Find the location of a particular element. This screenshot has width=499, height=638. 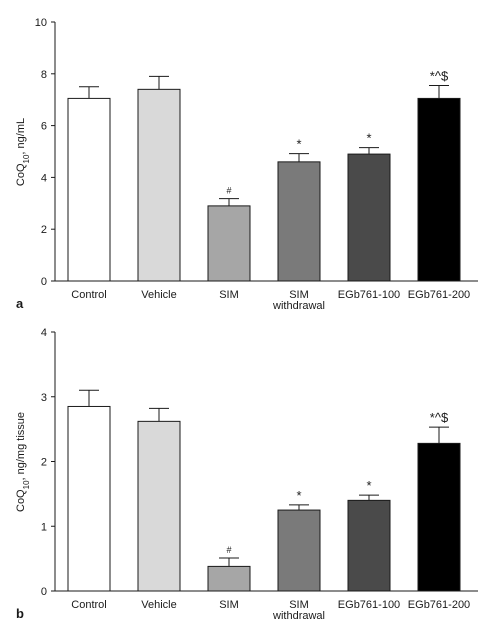

y-tick-label: 3 is located at coordinates (44, 398).